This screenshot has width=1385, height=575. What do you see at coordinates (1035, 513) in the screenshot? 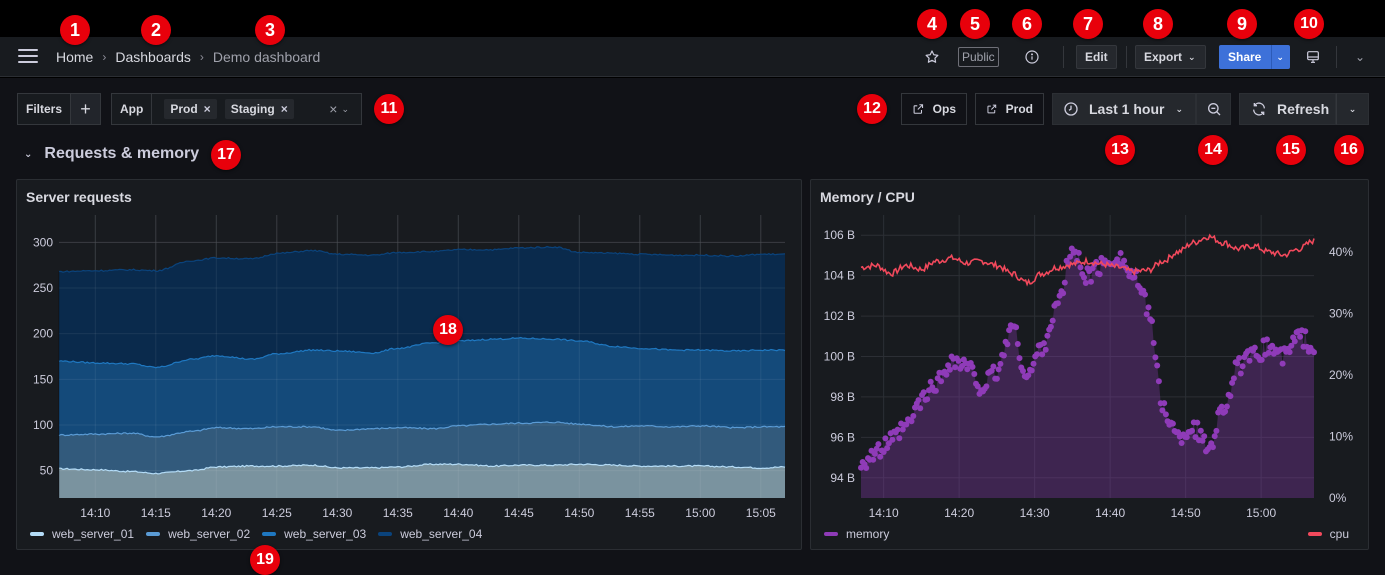
I see `svg-text: 14:30` at bounding box center [1035, 513].